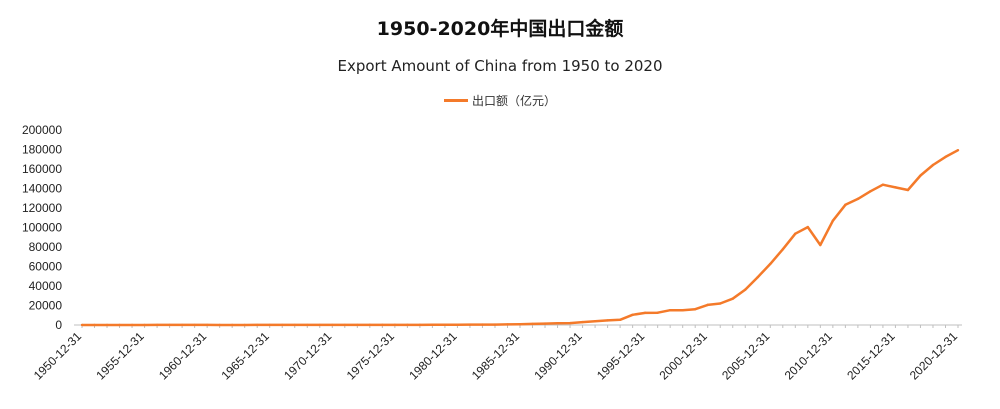 This screenshot has width=1000, height=409. Describe the element at coordinates (433, 356) in the screenshot. I see `x-tick-label: 1980-12-31` at that location.